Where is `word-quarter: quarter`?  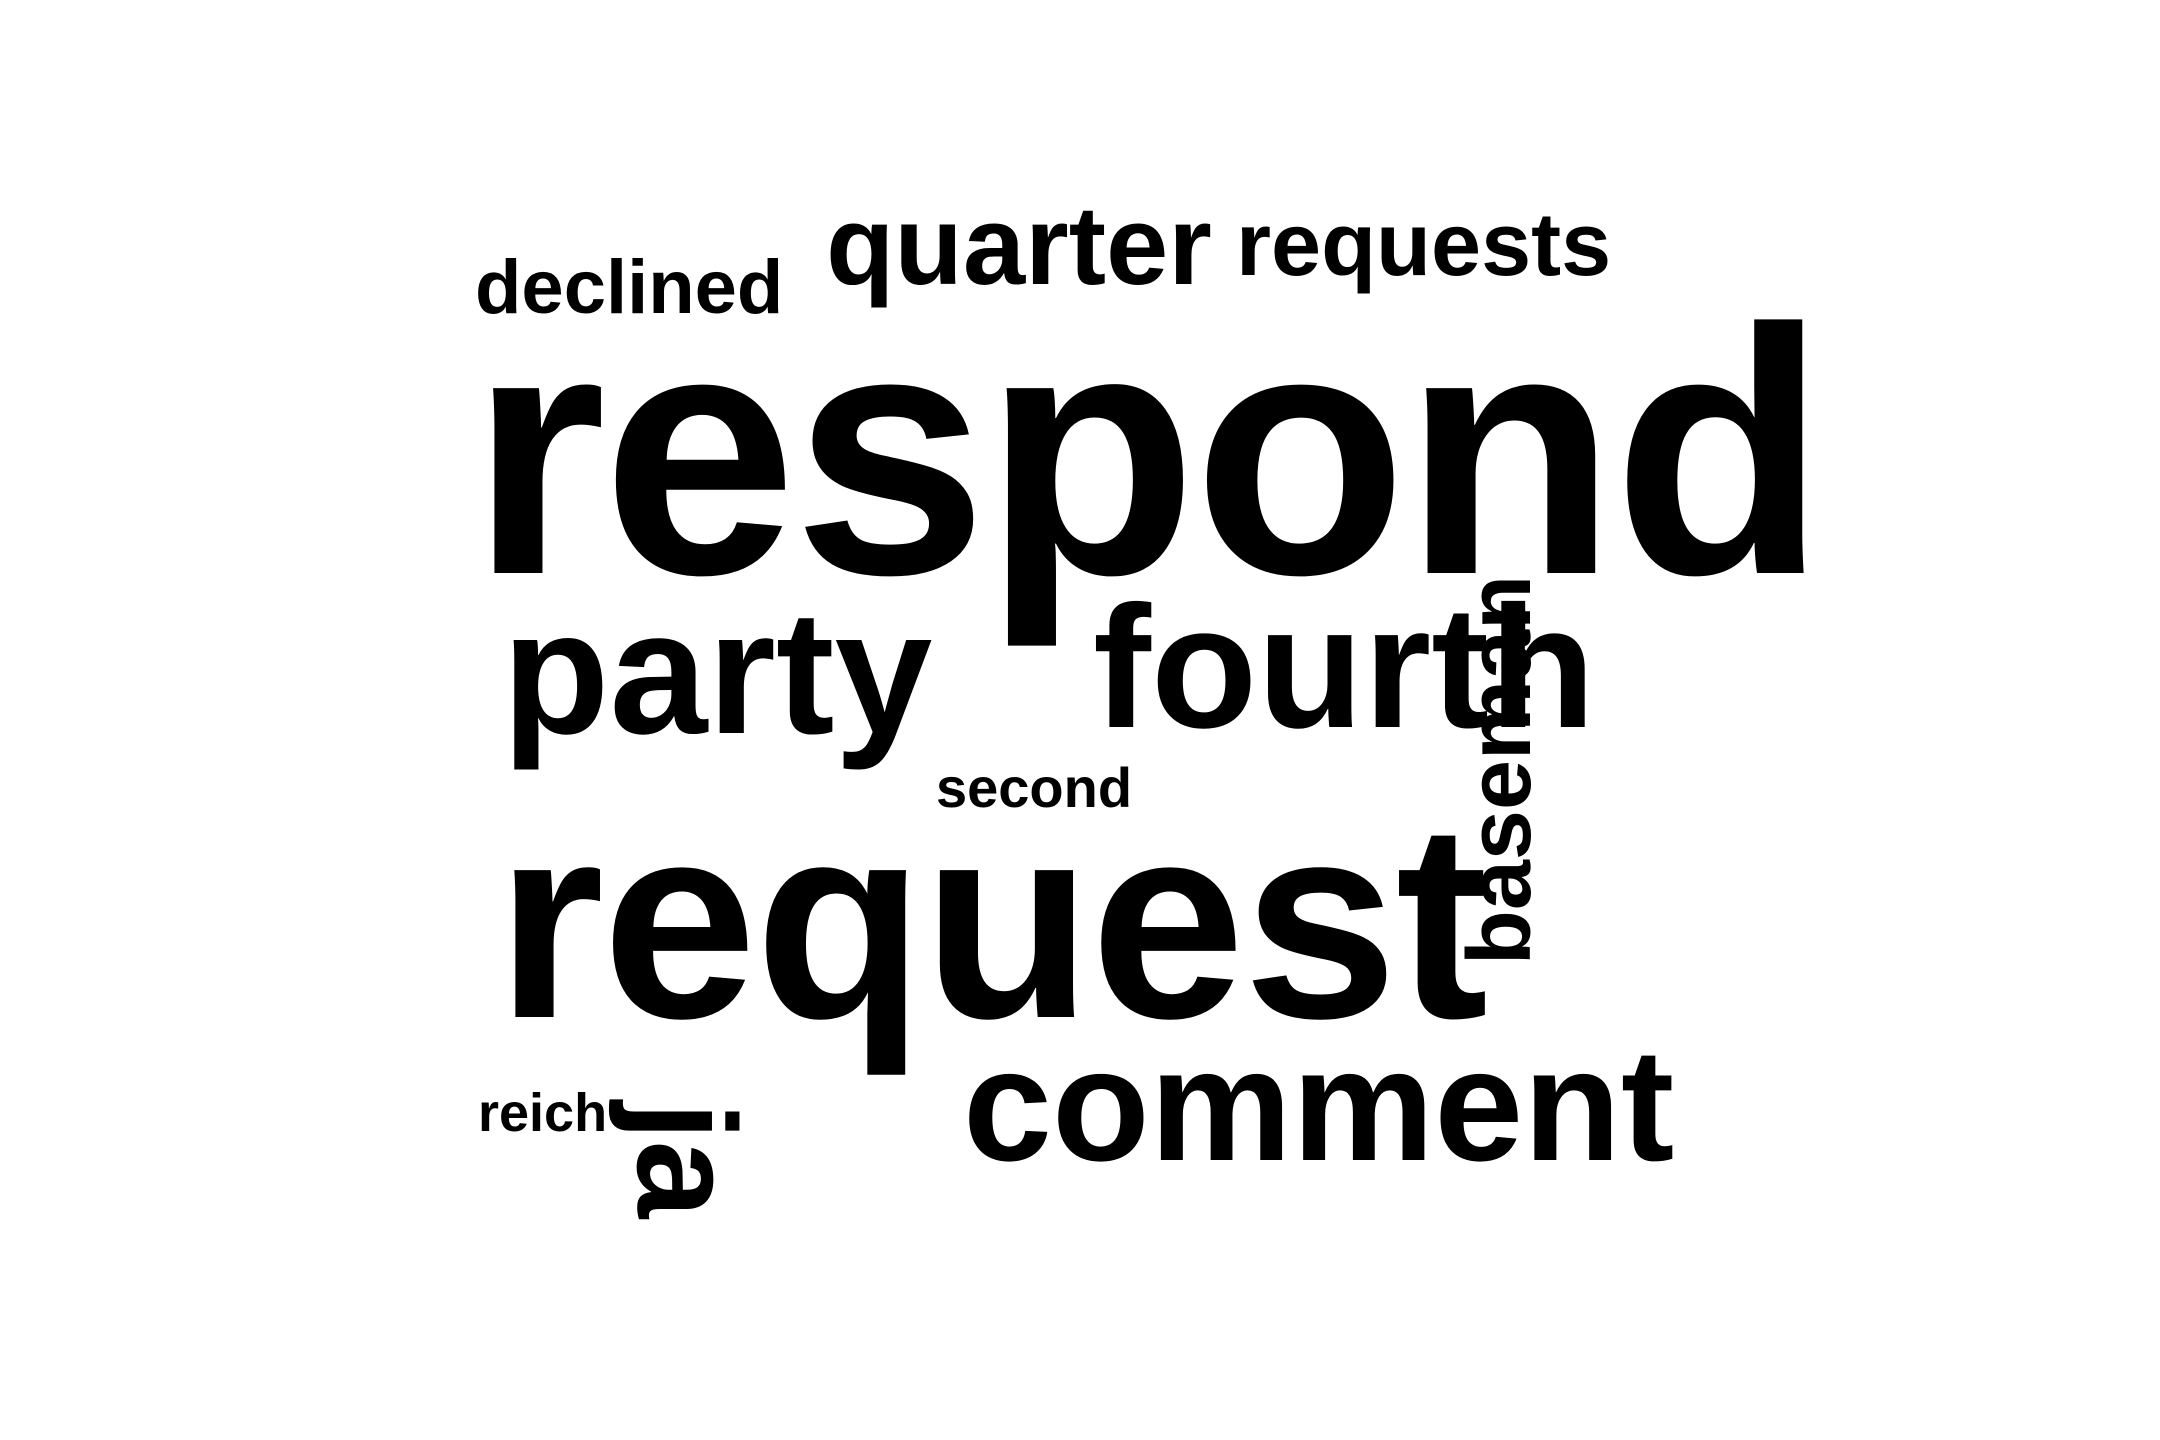 word-quarter: quarter is located at coordinates (1019, 245).